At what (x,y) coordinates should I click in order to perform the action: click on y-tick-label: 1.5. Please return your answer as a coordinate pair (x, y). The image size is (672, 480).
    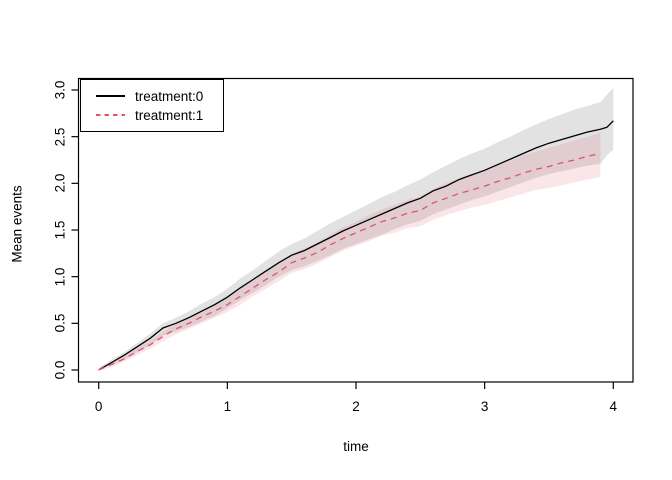
    Looking at the image, I should click on (60, 230).